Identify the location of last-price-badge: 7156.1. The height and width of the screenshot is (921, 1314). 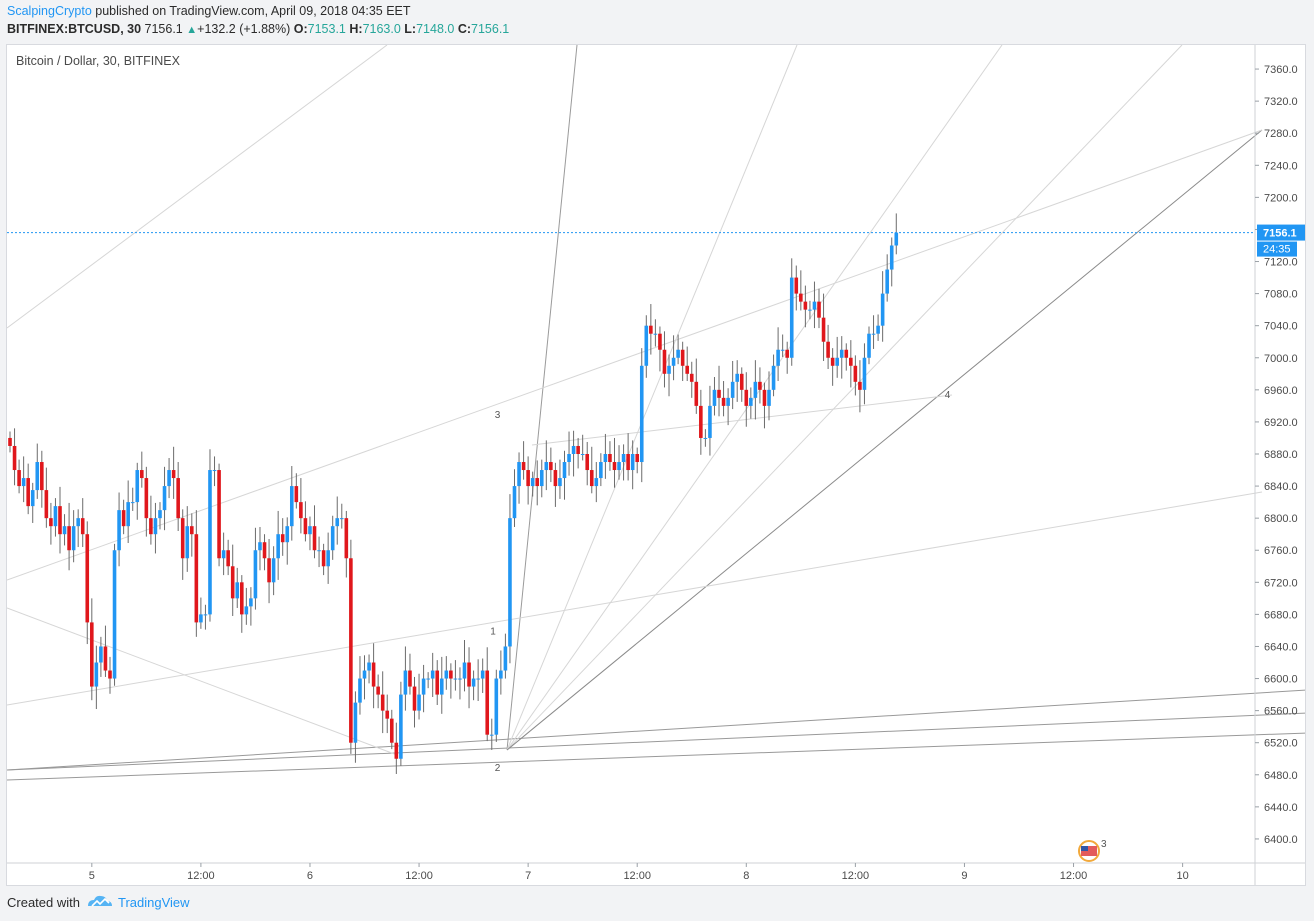
(1281, 232).